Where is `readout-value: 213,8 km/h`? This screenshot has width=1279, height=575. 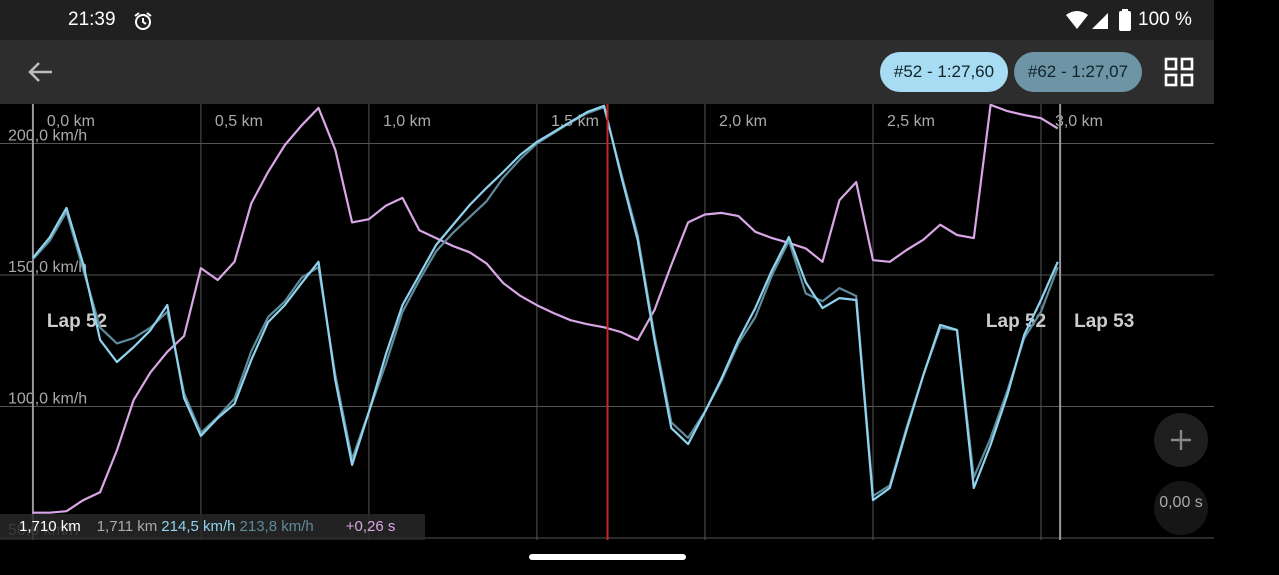 readout-value: 213,8 km/h is located at coordinates (276, 526).